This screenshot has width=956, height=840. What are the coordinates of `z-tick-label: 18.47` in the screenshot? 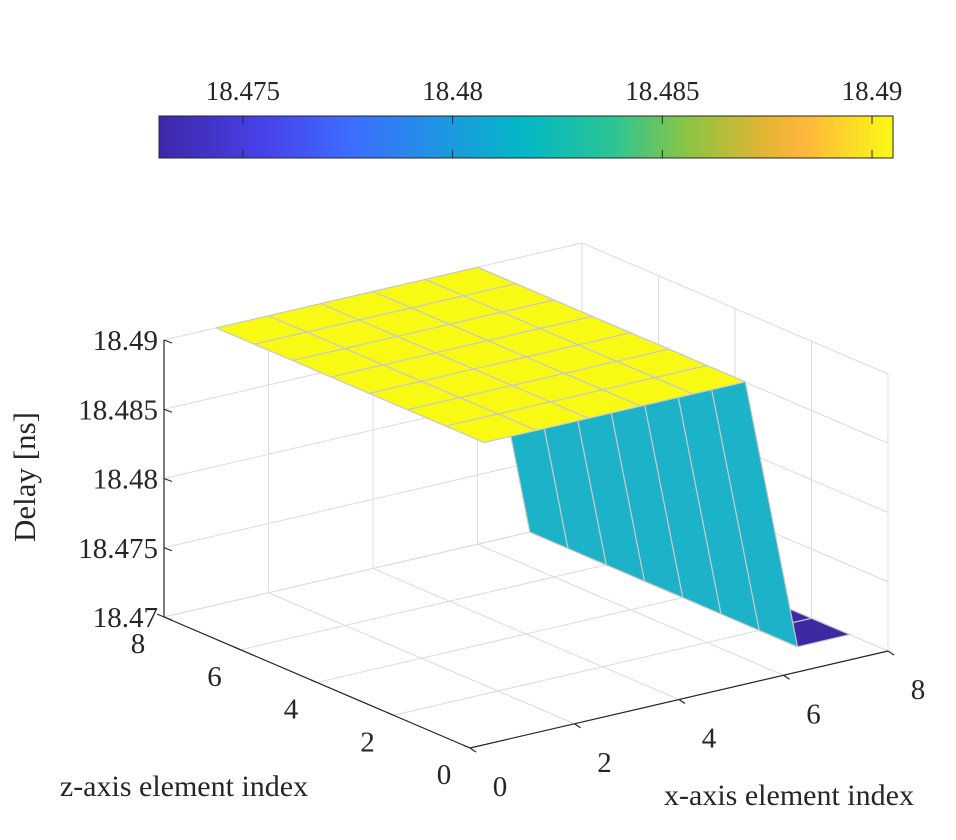 It's located at (125, 618).